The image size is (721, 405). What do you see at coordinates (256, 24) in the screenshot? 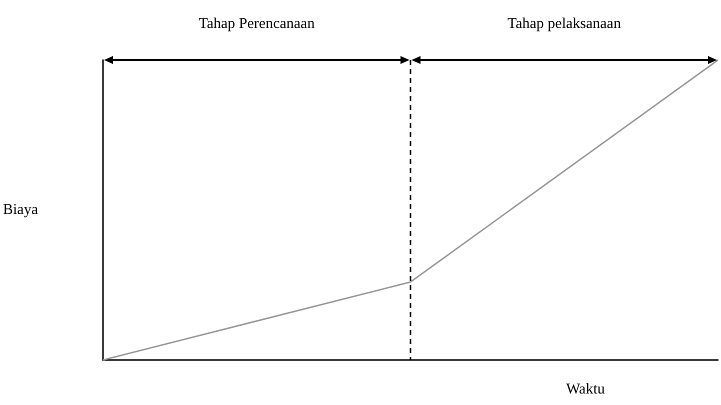
I see `text: Tahap Perencanaan` at bounding box center [256, 24].